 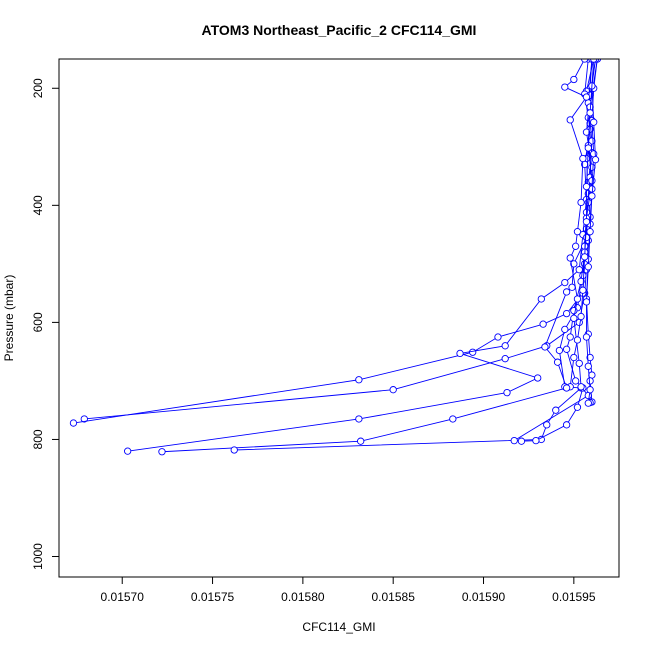 I want to click on y-tick-label: 200, so click(x=38, y=88).